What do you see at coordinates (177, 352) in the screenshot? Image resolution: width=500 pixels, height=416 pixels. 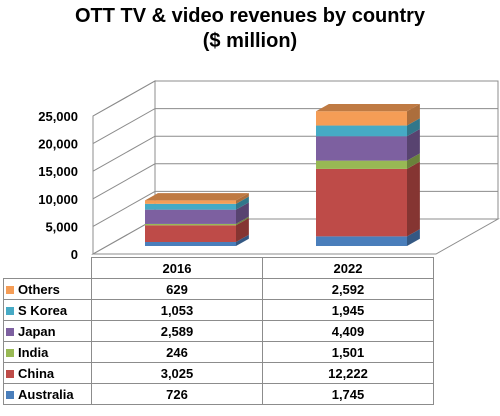 I see `data-label: 246` at bounding box center [177, 352].